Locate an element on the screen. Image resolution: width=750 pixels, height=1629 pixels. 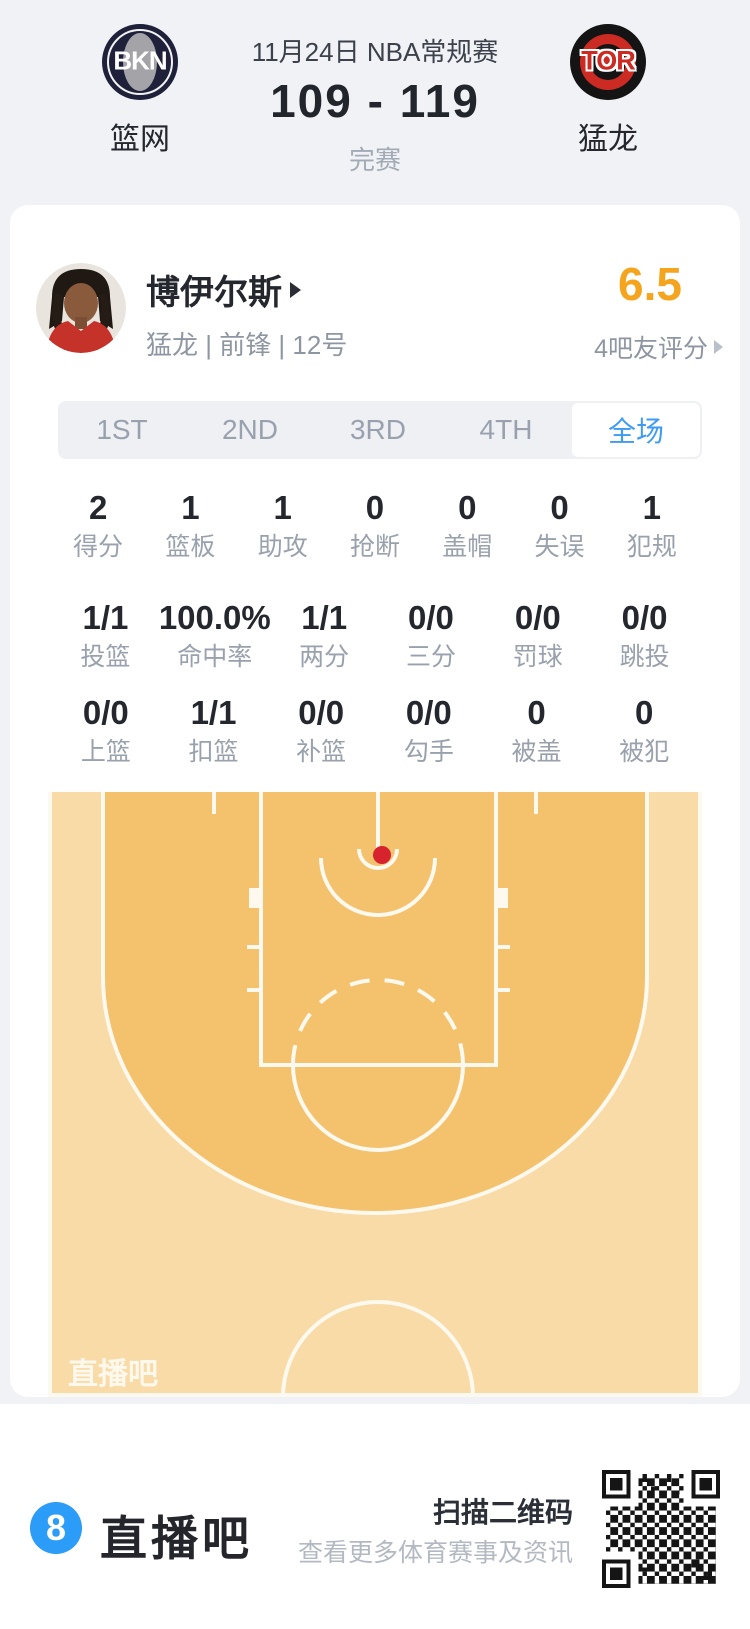
bkn-team-logo: BKN is located at coordinates (140, 62).